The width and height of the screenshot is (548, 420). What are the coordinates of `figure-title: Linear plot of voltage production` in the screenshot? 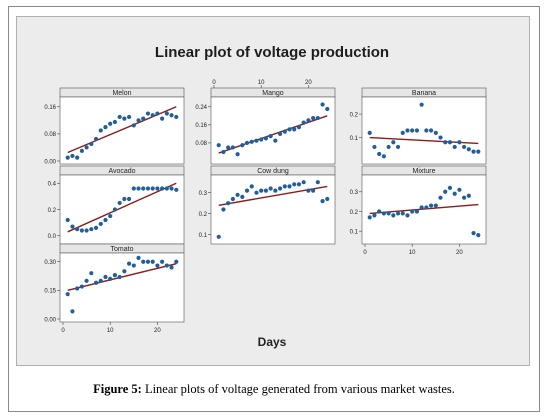 It's located at (272, 52).